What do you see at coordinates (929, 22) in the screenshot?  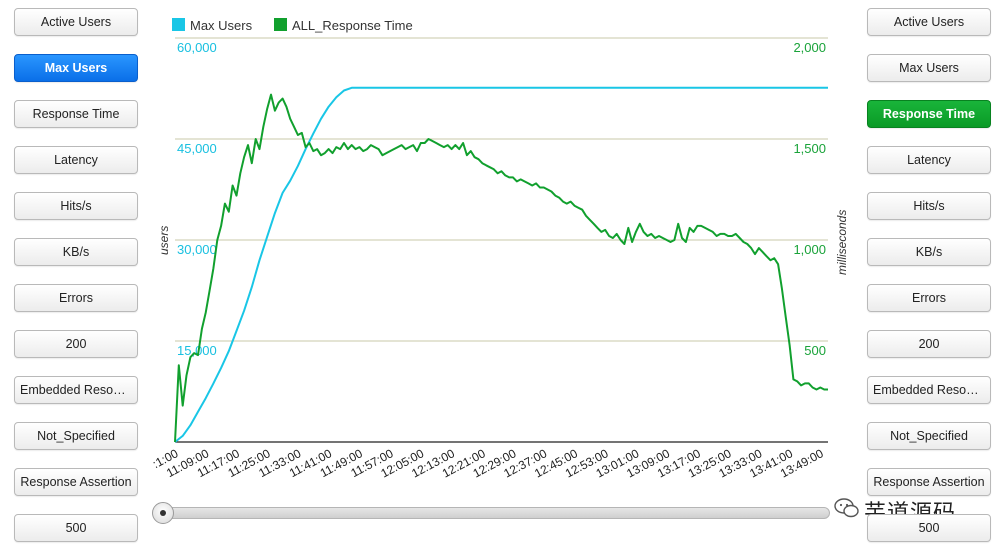 I see `right-active-users-button: Active Users` at bounding box center [929, 22].